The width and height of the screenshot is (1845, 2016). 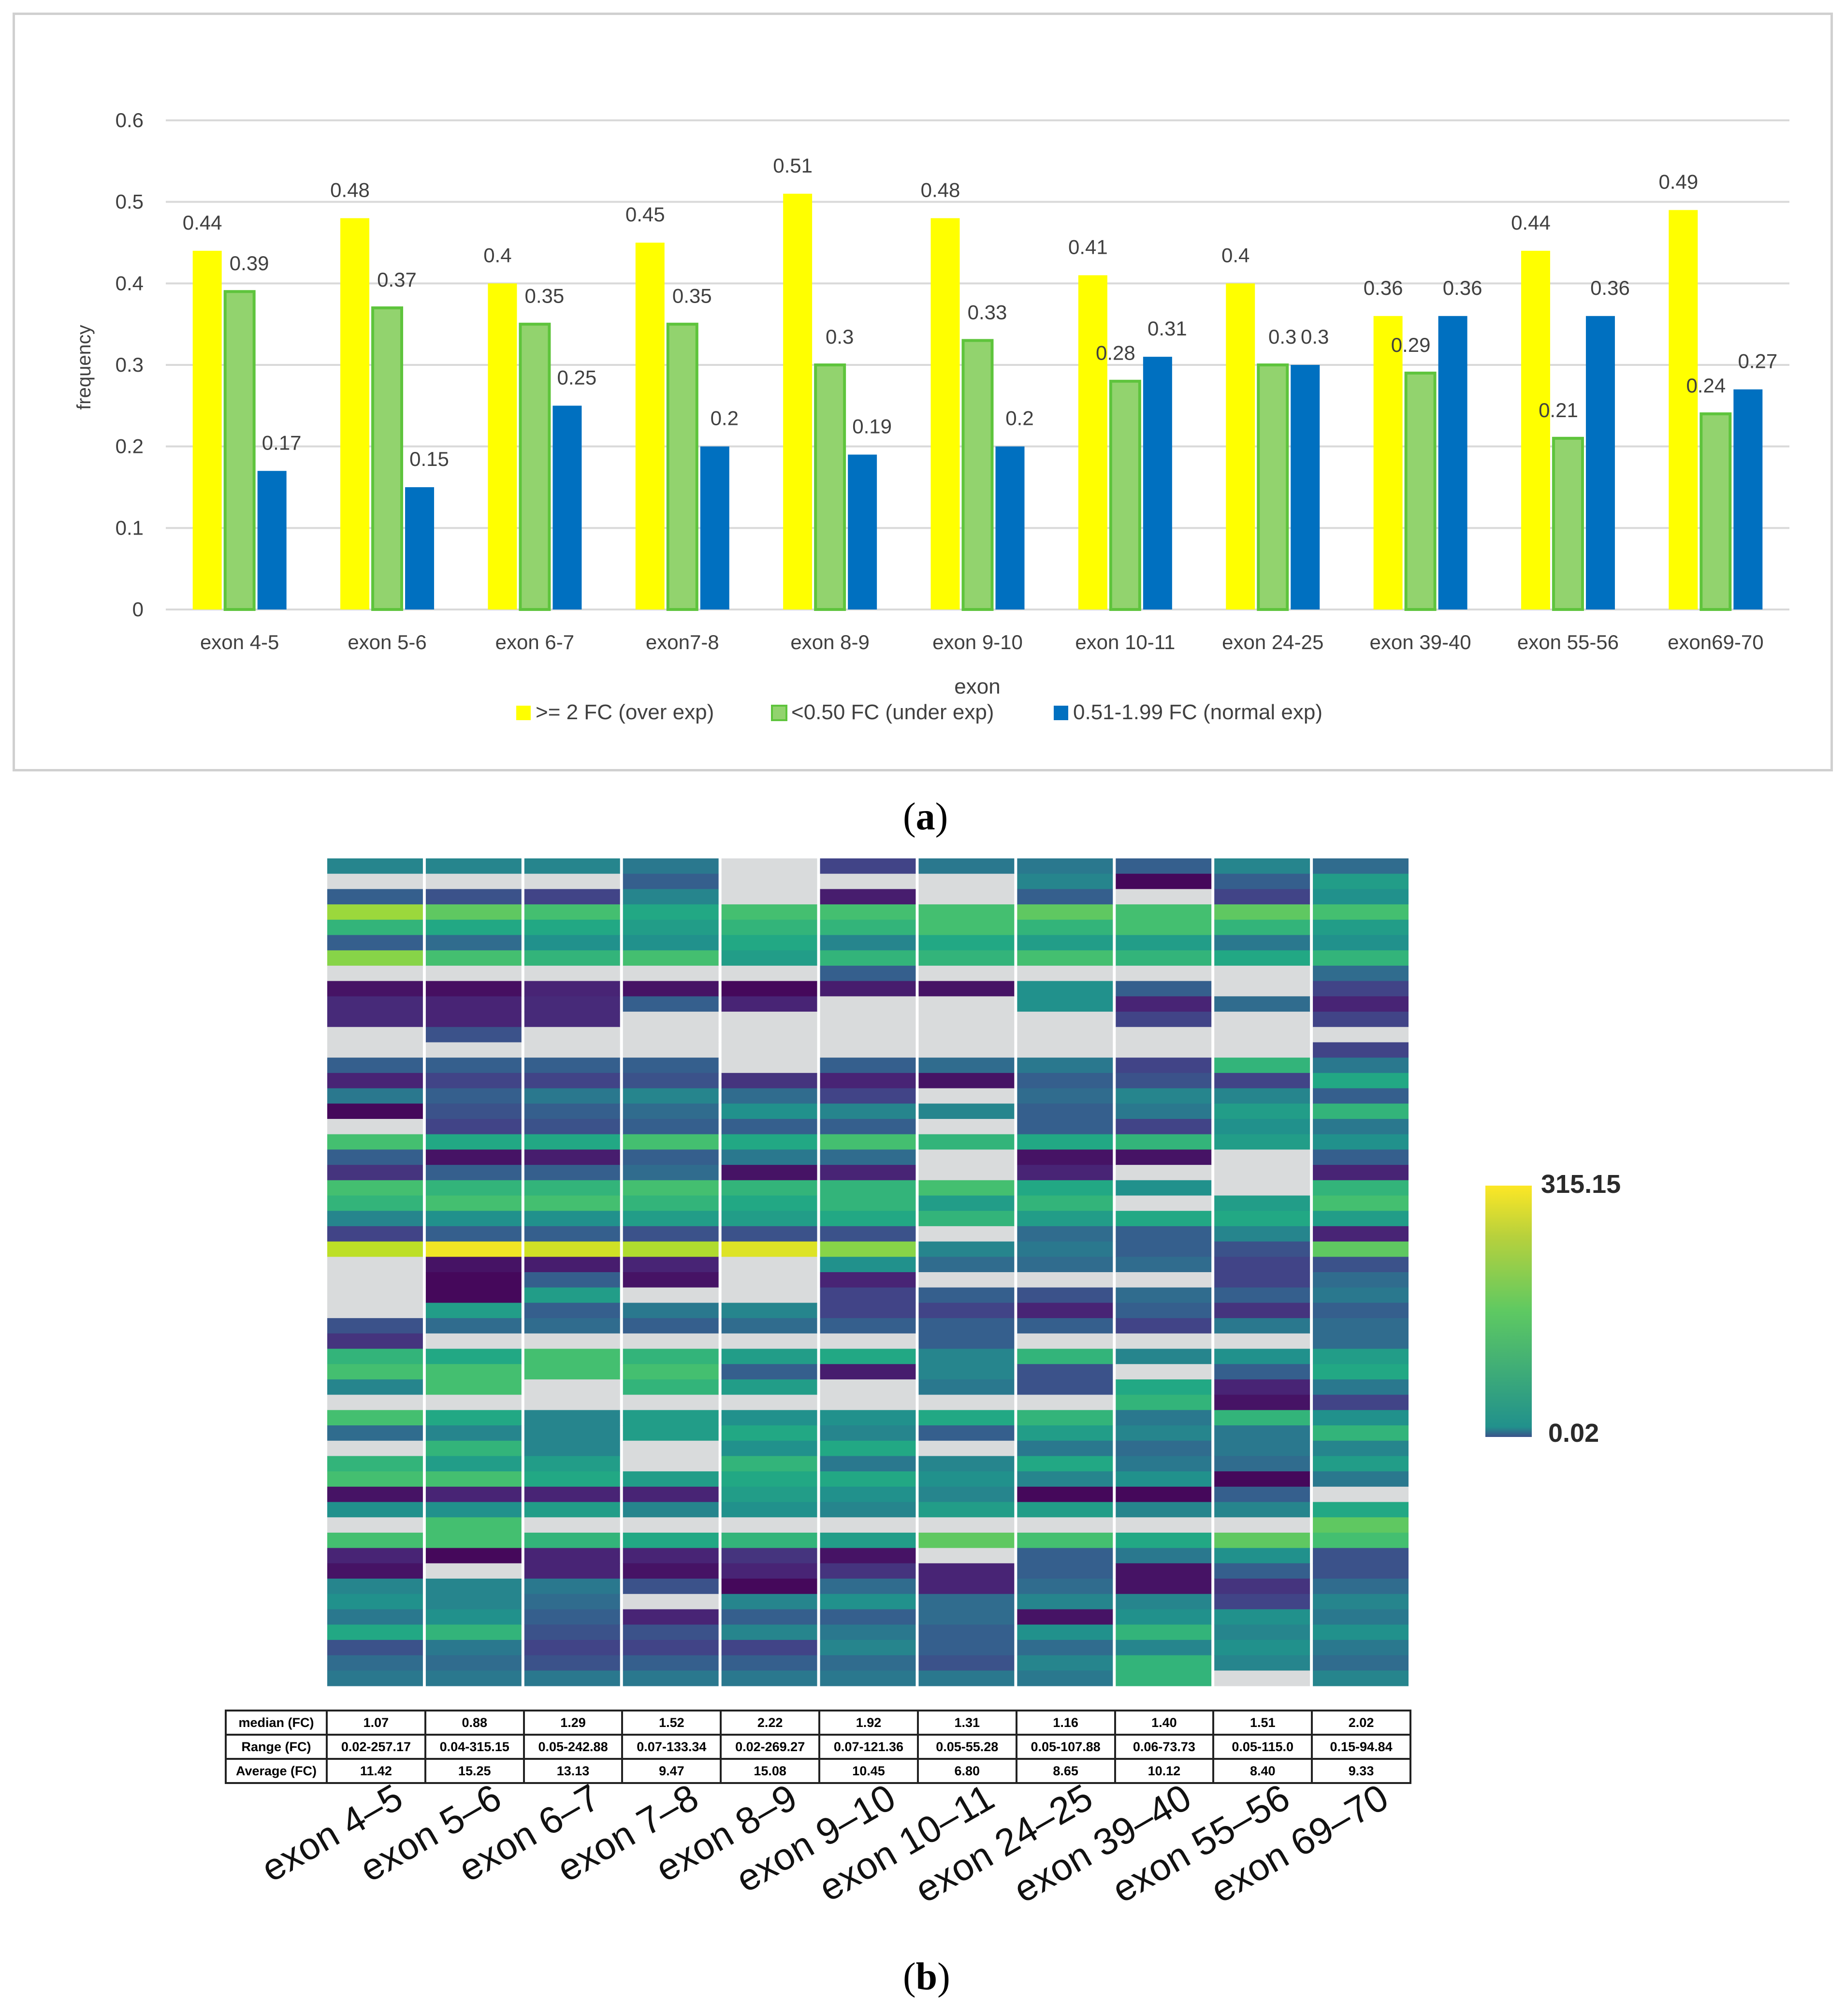 What do you see at coordinates (239, 642) in the screenshot?
I see `x-tick-label: exon 4-5` at bounding box center [239, 642].